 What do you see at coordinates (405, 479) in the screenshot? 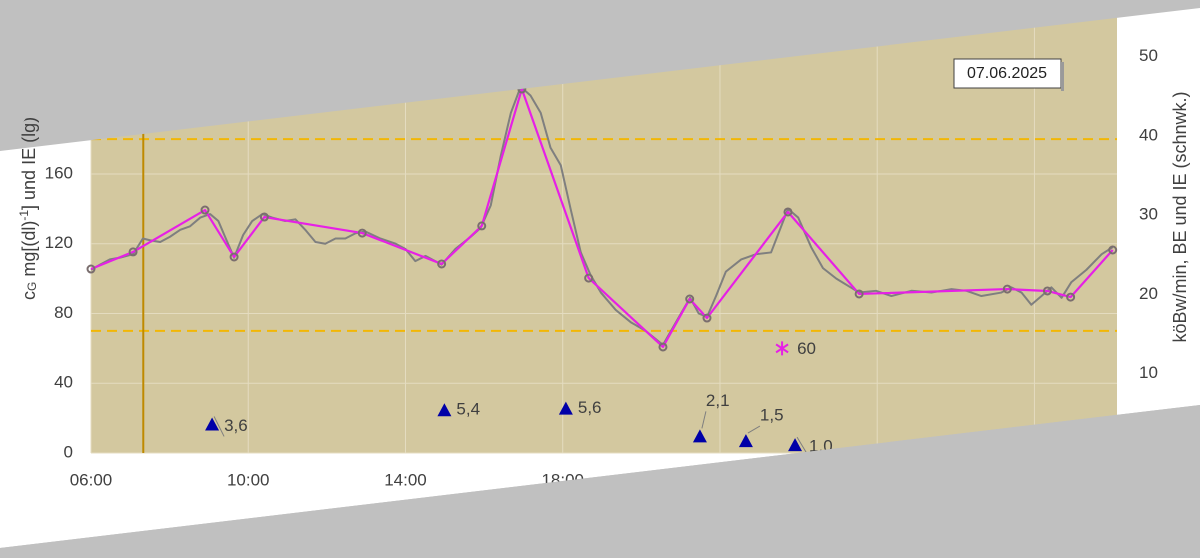
I see `x-tick-label: 14:00` at bounding box center [405, 479].